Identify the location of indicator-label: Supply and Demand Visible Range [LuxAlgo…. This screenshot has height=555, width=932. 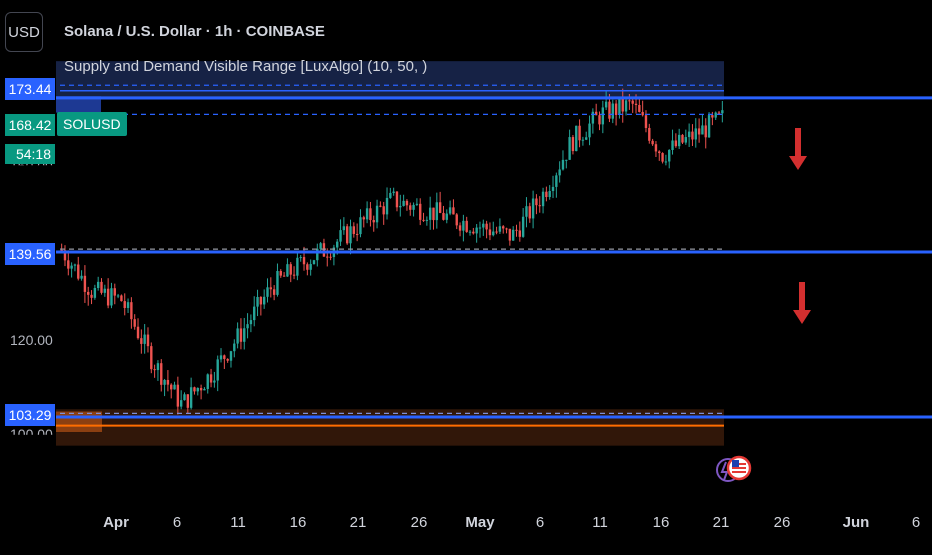
(246, 66).